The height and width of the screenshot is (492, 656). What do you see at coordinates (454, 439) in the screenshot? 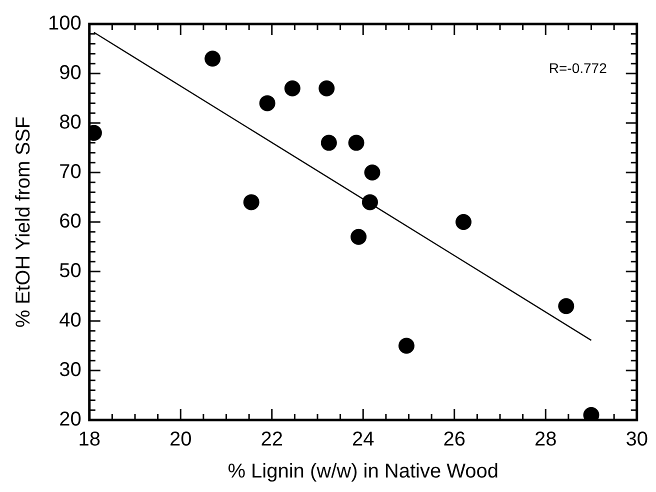
I see `x-tick-label: 26` at bounding box center [454, 439].